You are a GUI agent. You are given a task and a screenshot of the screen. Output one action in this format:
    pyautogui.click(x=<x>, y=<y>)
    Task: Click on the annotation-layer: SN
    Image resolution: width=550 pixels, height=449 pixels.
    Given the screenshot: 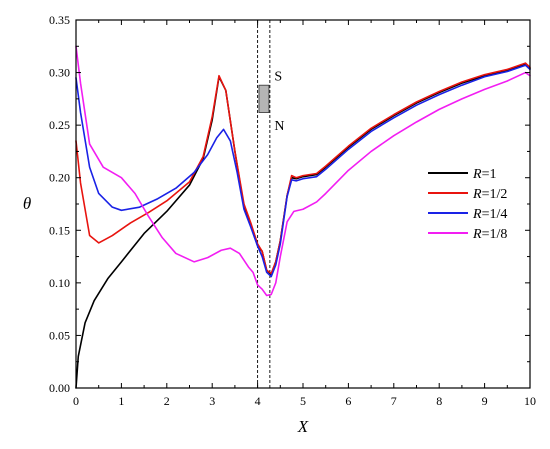 What is the action you would take?
    pyautogui.click(x=271, y=204)
    